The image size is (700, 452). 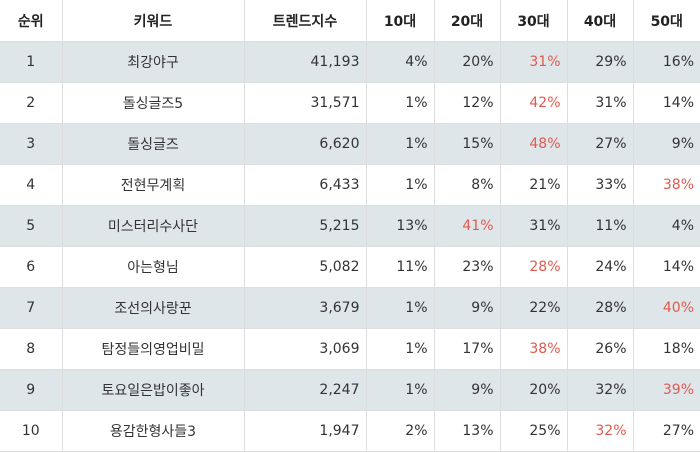 What do you see at coordinates (31, 390) in the screenshot?
I see `rank-cell: 9` at bounding box center [31, 390].